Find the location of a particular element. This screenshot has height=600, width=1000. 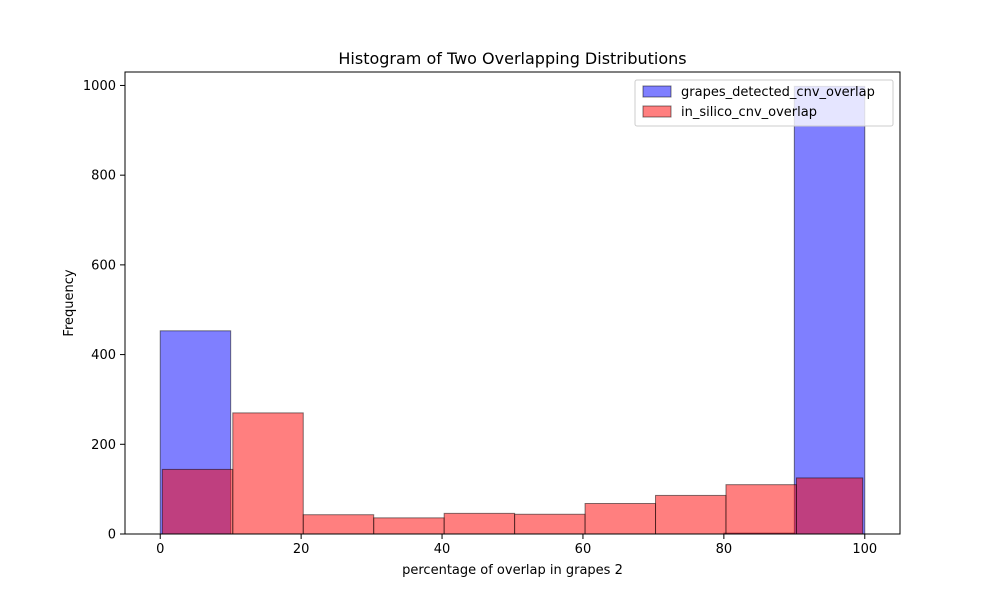

y-tick-label: 200 is located at coordinates (103, 445).